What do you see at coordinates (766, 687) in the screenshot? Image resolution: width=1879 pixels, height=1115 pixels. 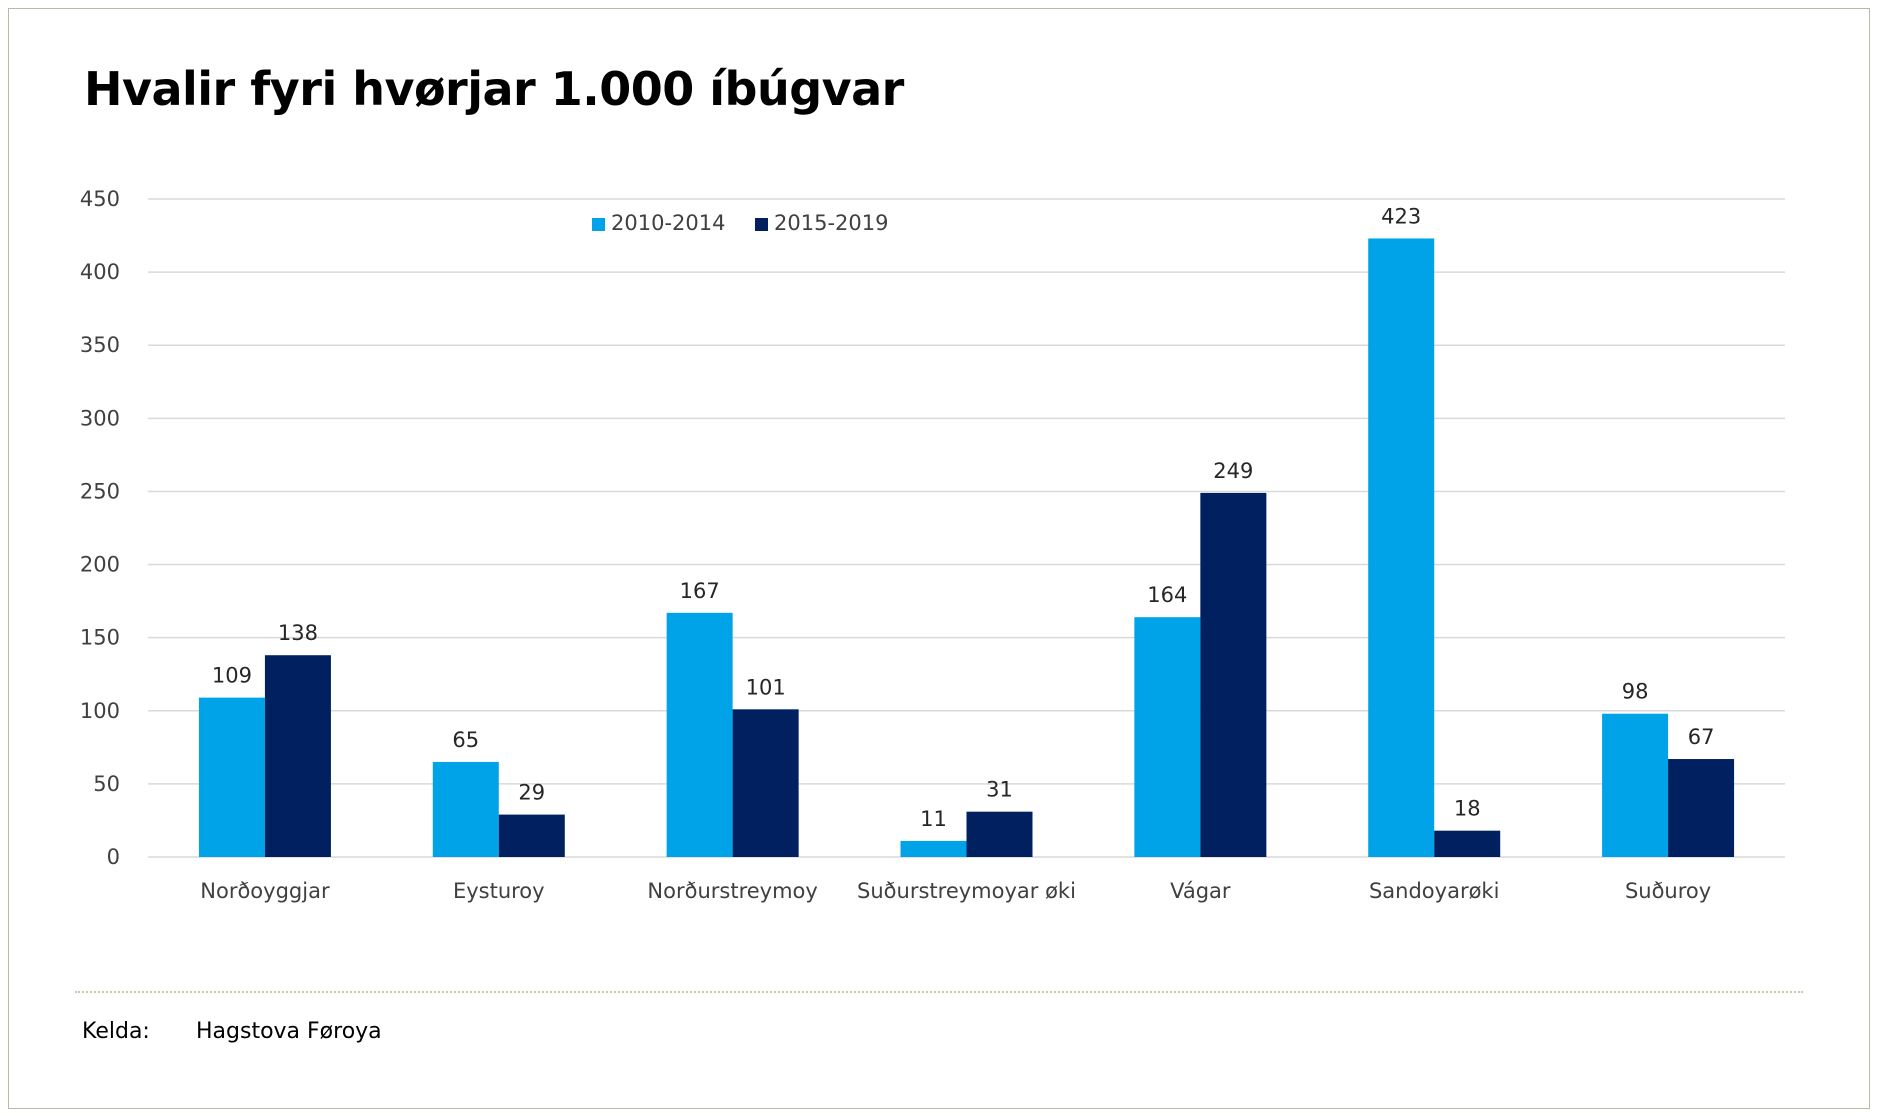 I see `data-label: 101` at bounding box center [766, 687].